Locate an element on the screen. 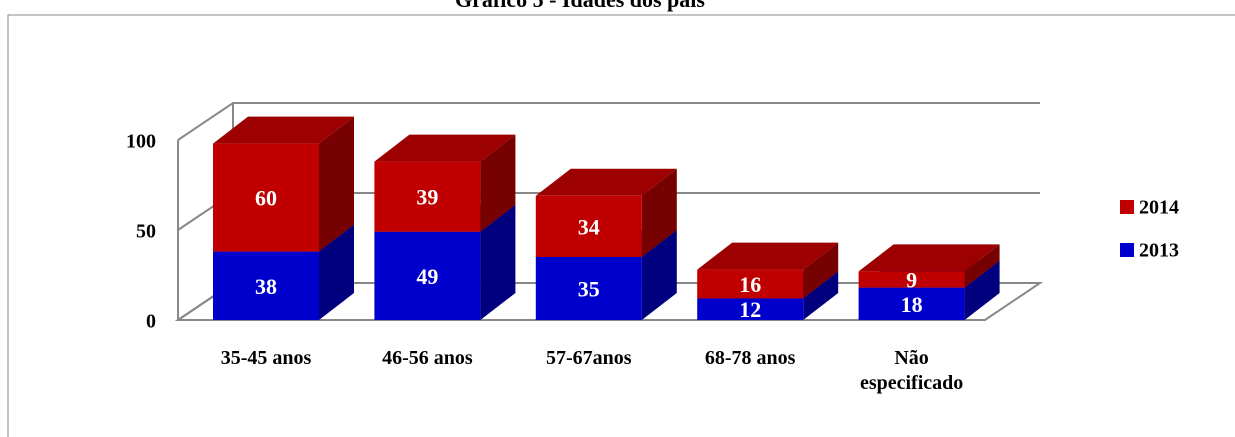 The width and height of the screenshot is (1235, 437). data-label: 60 is located at coordinates (266, 198).